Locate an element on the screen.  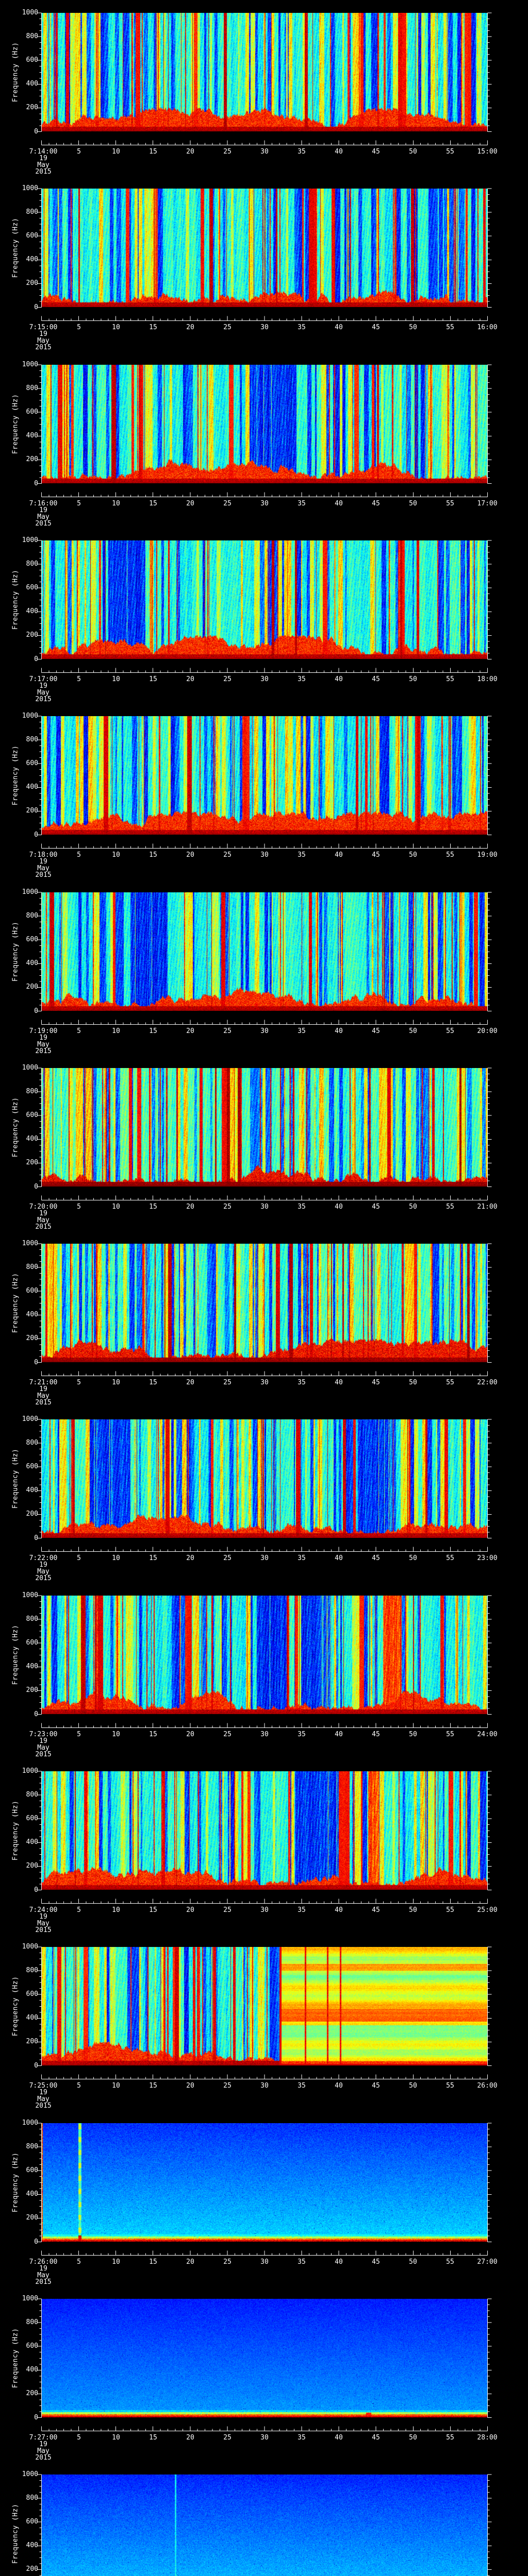
start-datetime-label: 7:23:00 19 May 2015 is located at coordinates (43, 1745).